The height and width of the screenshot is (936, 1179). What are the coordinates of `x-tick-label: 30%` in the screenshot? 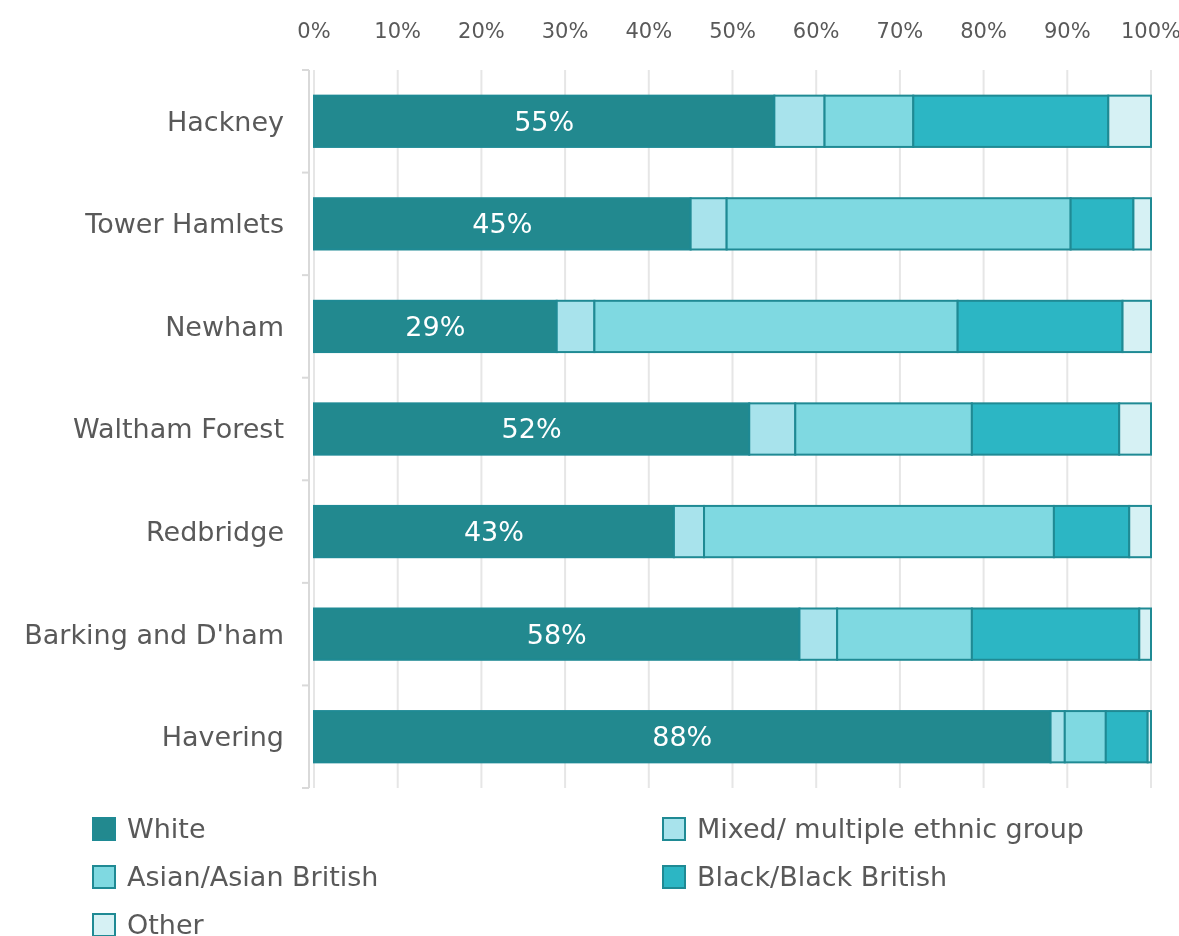 It's located at (565, 31).